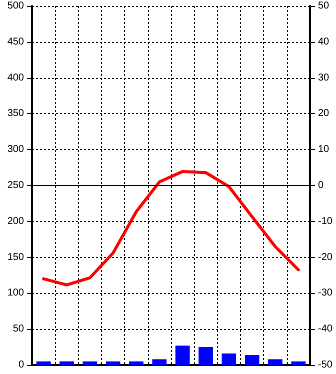  I want to click on y2-tick-label: -40, so click(325, 329).